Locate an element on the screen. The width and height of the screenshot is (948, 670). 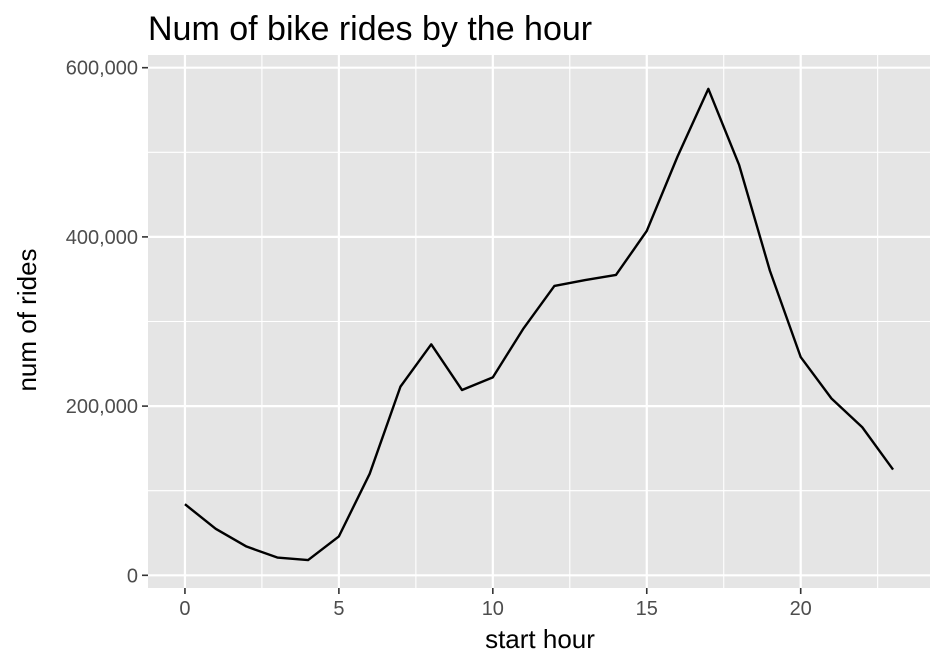
y-axis-title: num of rides is located at coordinates (27, 319).